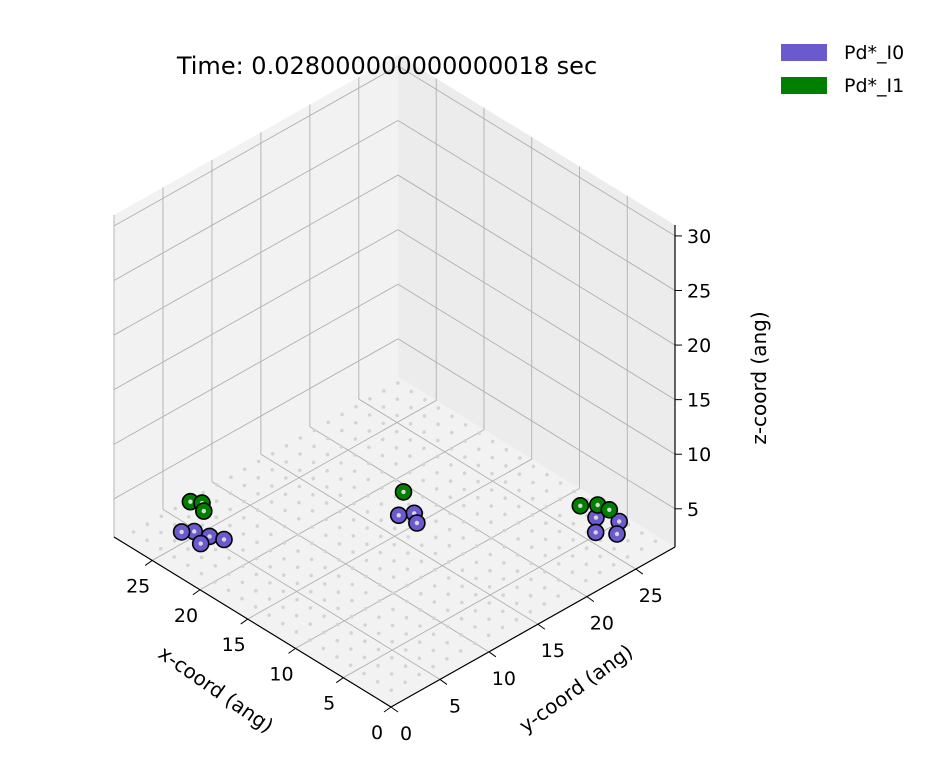  Describe the element at coordinates (536, 151) in the screenshot. I see `z-gridline-right` at that location.